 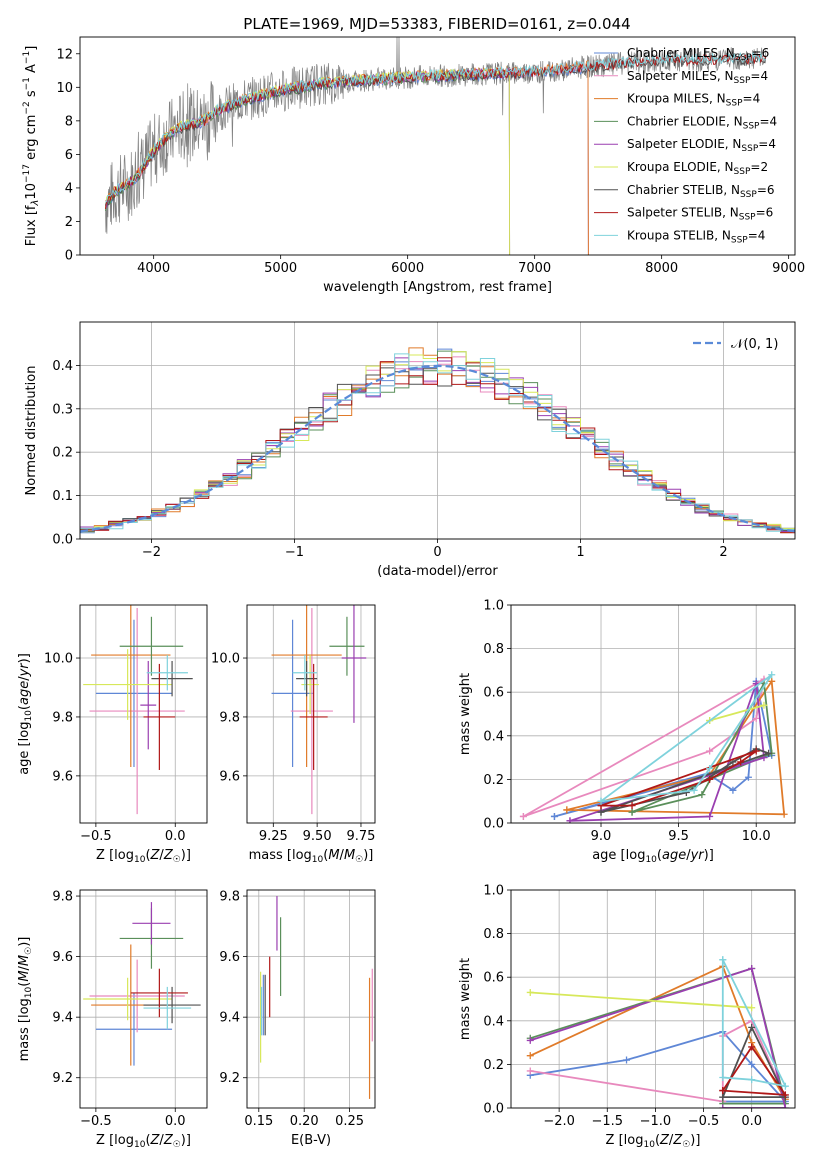 I want to click on x-tick-label: 0.15, so click(x=258, y=1121).